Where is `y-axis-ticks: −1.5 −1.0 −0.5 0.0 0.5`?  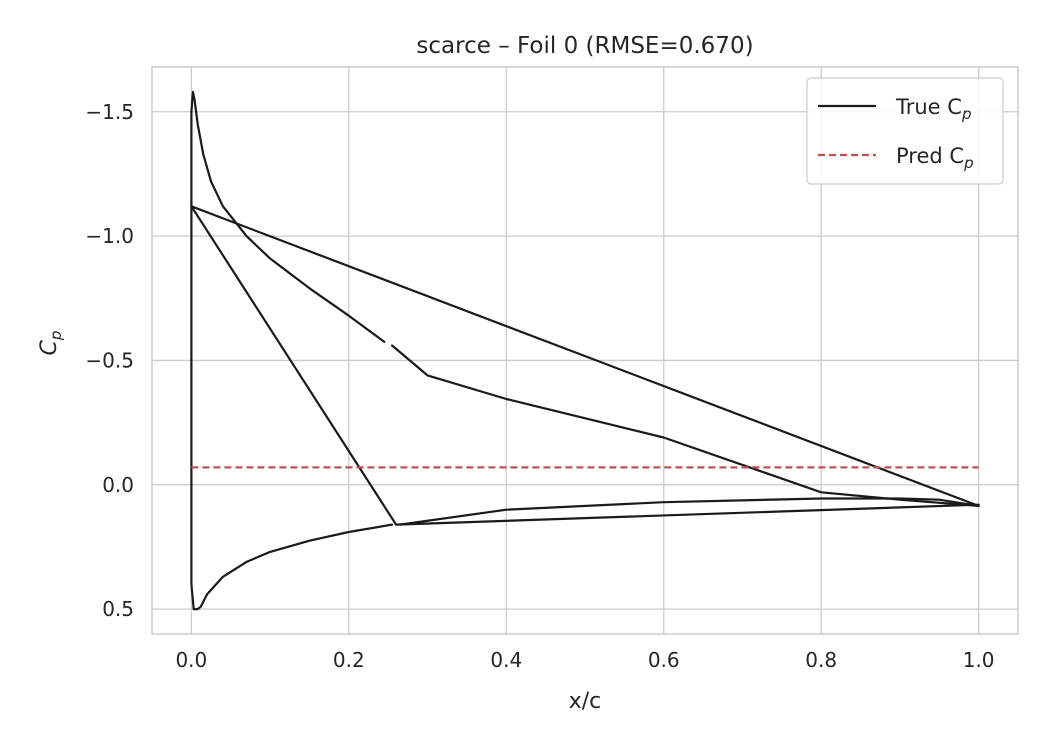
y-axis-ticks: −1.5 −1.0 −0.5 0.0 0.5 is located at coordinates (109, 360).